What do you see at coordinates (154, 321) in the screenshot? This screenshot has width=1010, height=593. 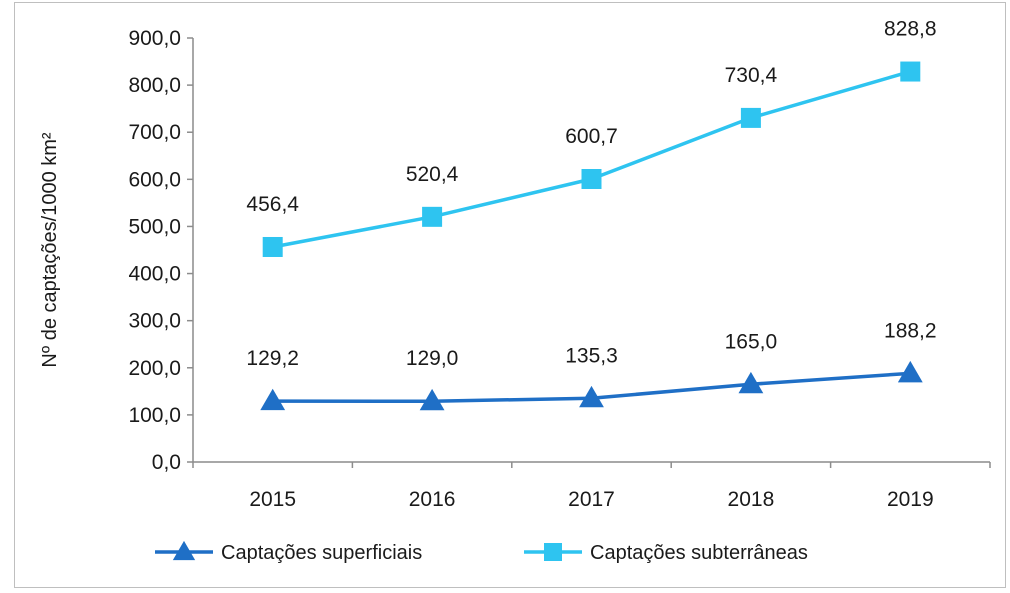 I see `y-tick-label: 300,0` at bounding box center [154, 321].